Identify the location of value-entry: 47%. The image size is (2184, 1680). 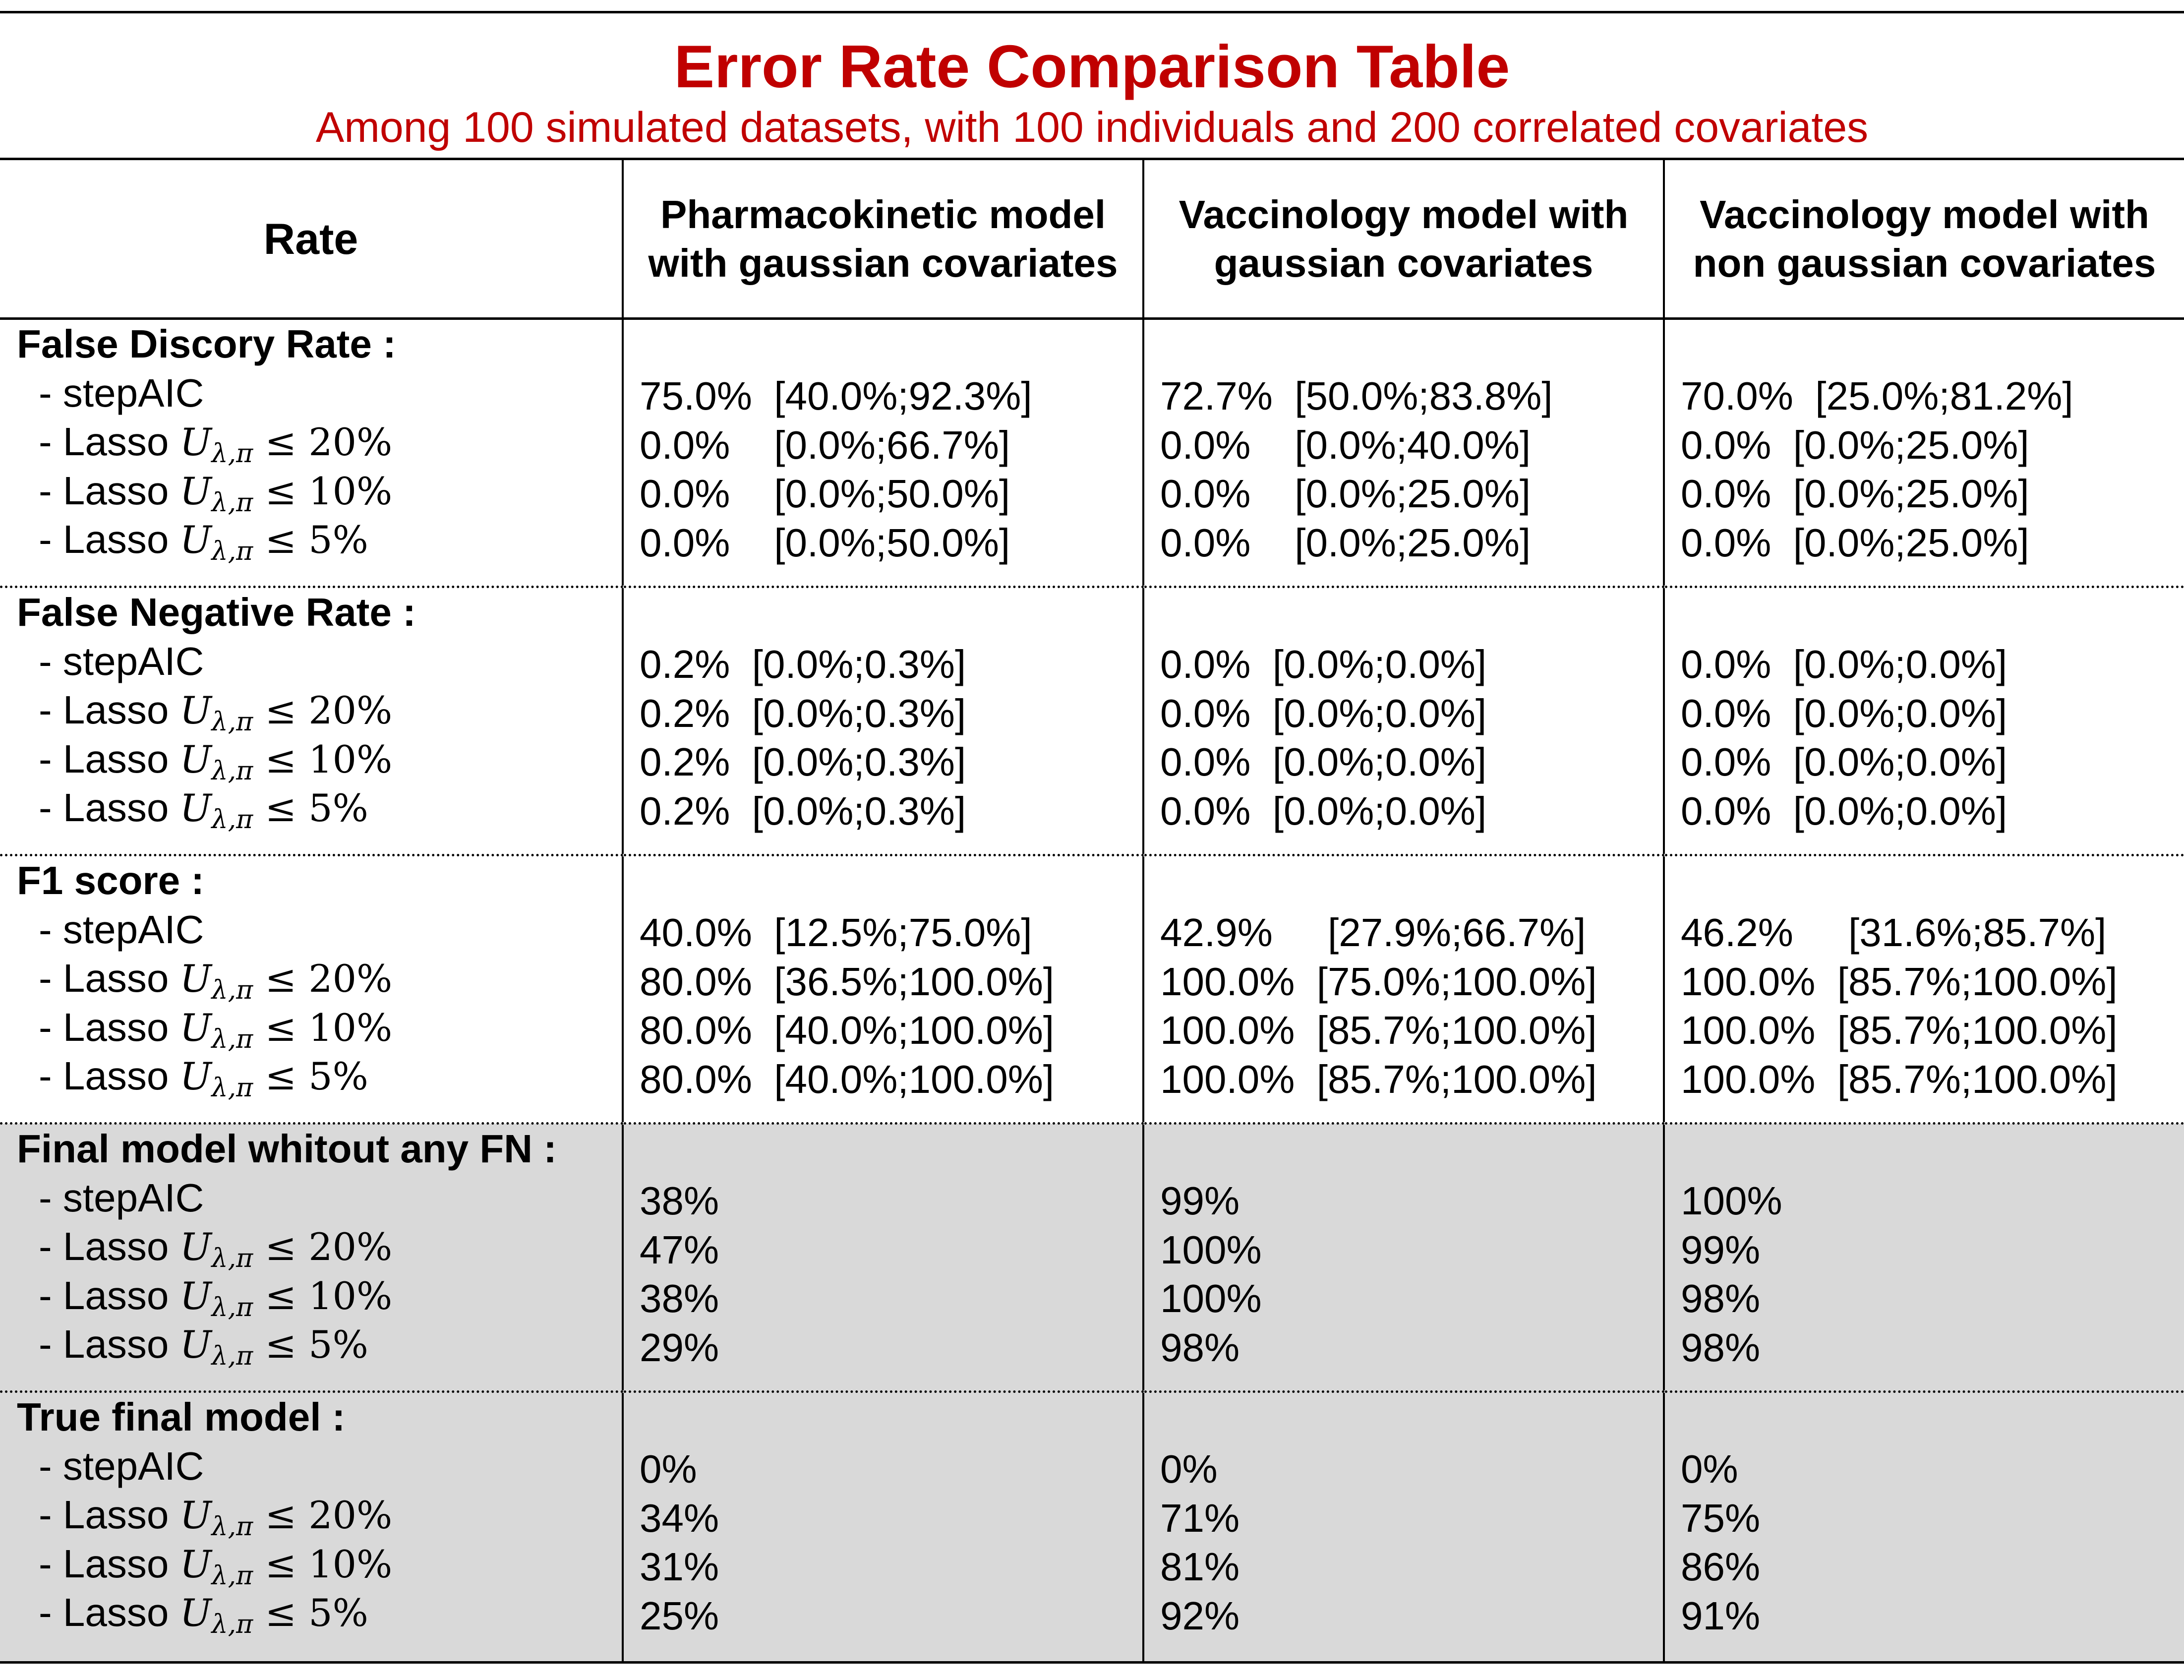
(679, 1249).